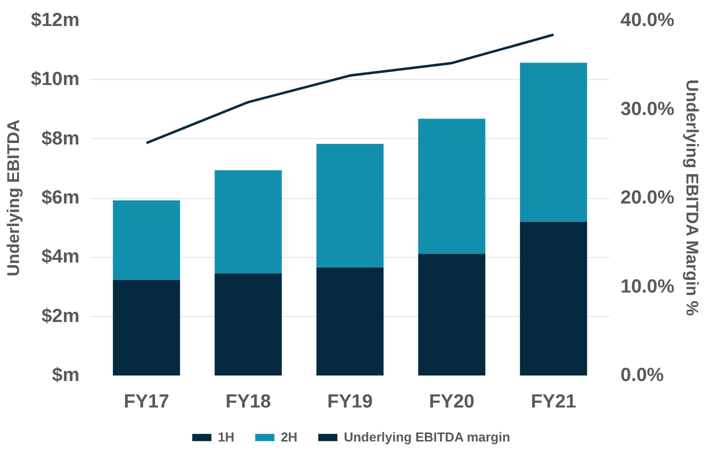 The image size is (704, 461). What do you see at coordinates (147, 402) in the screenshot?
I see `x-tick-label: FY17` at bounding box center [147, 402].